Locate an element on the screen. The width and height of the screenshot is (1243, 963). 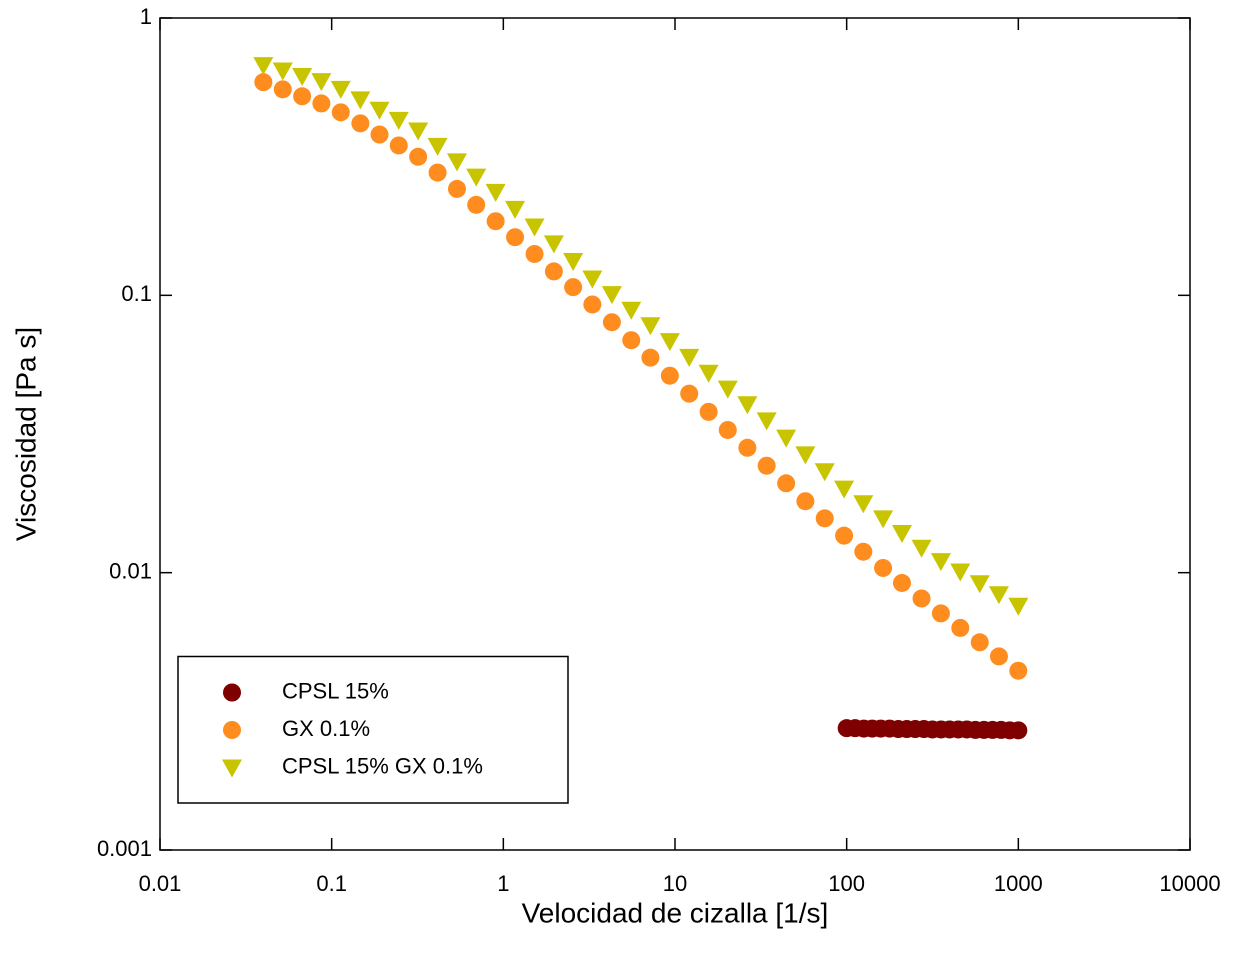
x-axis-label: Velocidad de cizalla [1/s] is located at coordinates (675, 912).